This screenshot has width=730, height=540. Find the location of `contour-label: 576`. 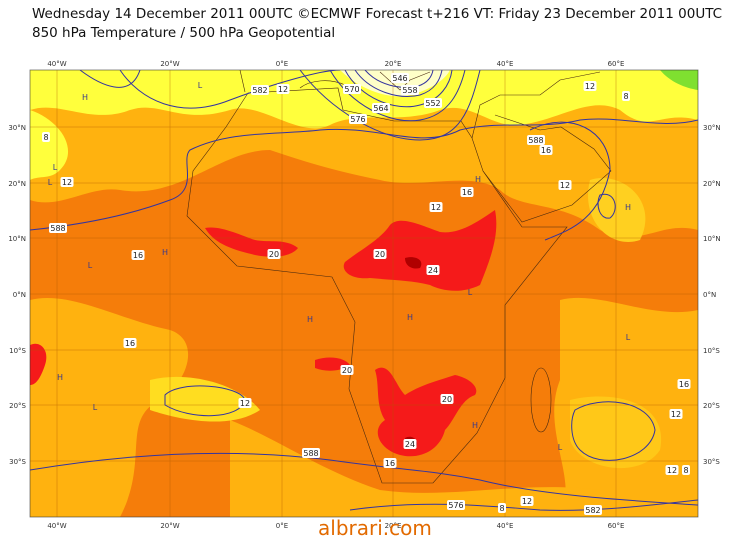

contour-label: 576 is located at coordinates (357, 119).